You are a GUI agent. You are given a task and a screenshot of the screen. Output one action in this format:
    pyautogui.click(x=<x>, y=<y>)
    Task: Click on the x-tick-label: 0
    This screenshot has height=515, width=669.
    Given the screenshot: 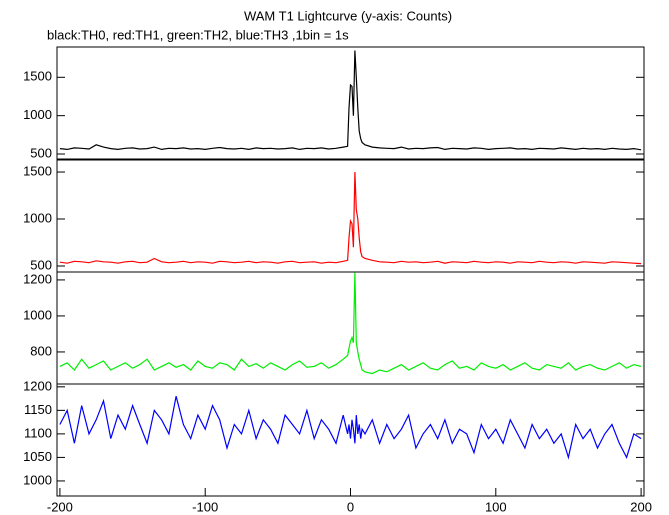 What is the action you would take?
    pyautogui.click(x=350, y=506)
    